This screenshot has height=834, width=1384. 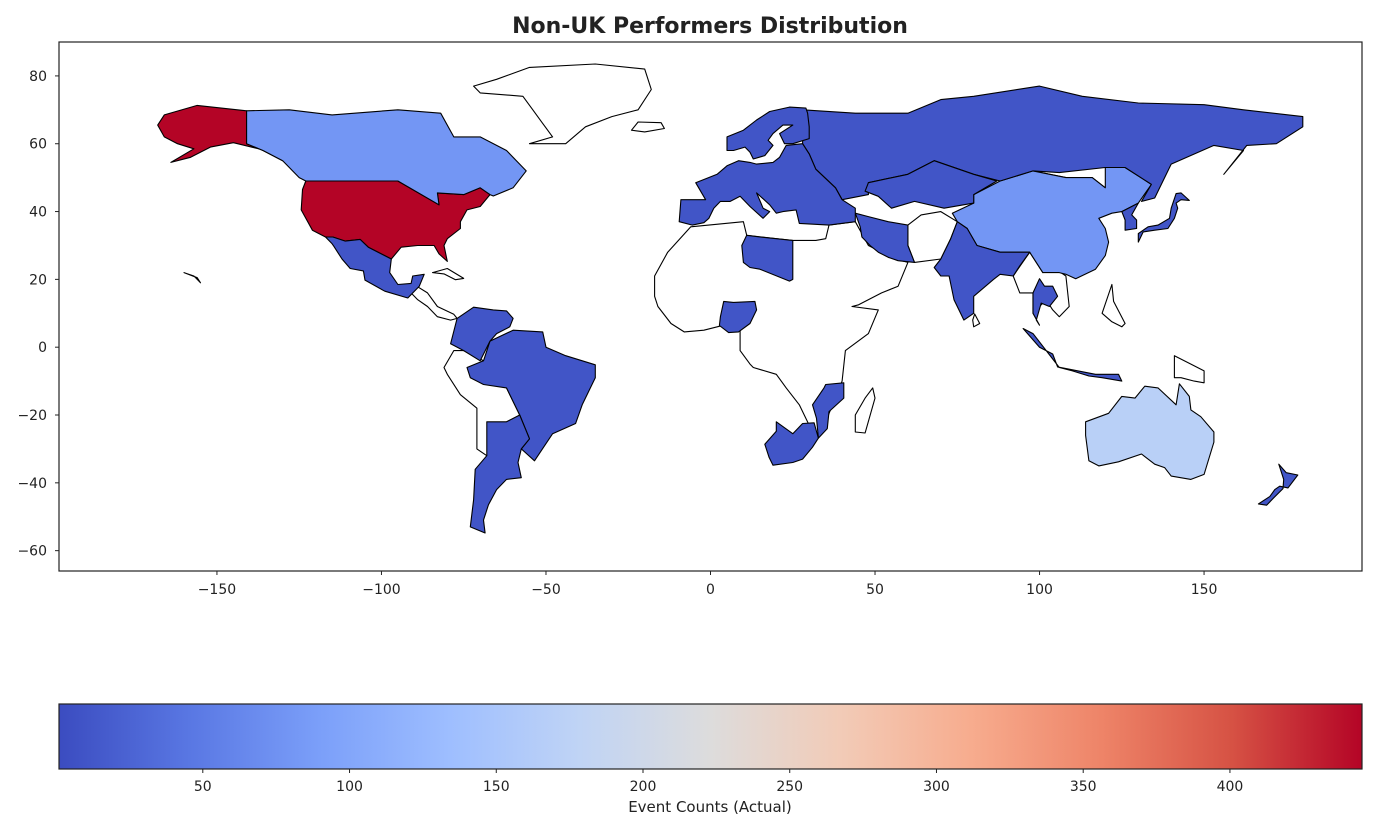 I want to click on colorbar, so click(x=710, y=736).